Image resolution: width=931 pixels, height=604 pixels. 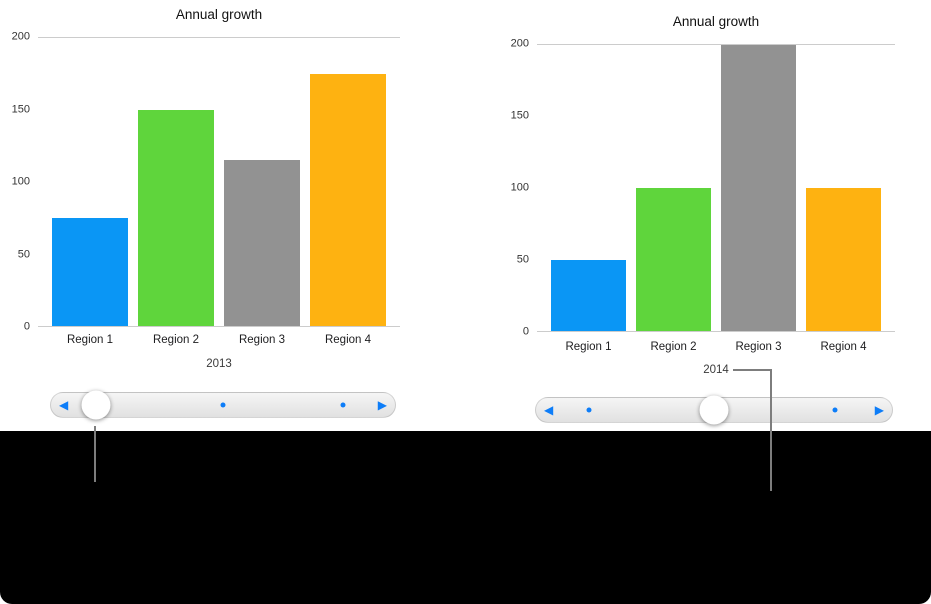 What do you see at coordinates (771, 430) in the screenshot?
I see `callout-line-year-vertical` at bounding box center [771, 430].